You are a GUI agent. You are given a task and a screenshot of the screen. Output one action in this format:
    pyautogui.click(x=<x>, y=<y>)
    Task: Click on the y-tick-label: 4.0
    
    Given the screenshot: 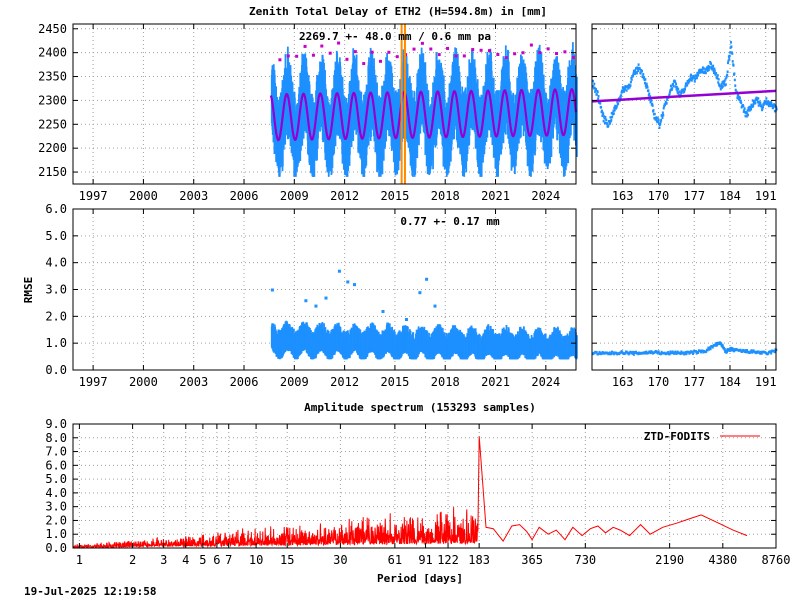 What is the action you would take?
    pyautogui.click(x=56, y=493)
    